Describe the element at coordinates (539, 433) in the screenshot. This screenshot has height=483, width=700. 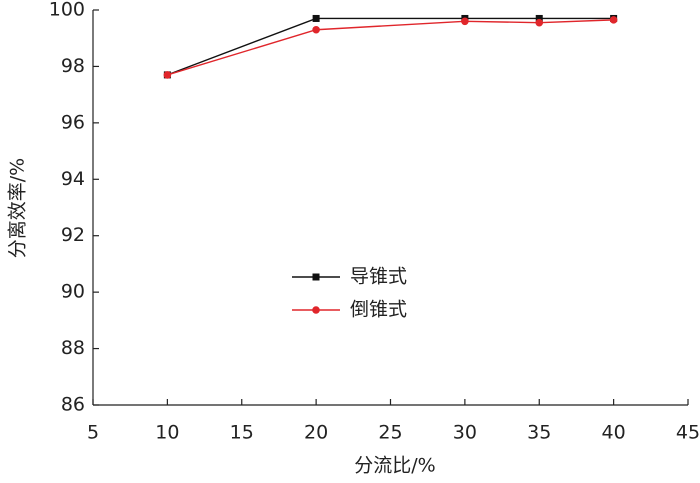
I see `x-tick-label: 35` at that location.